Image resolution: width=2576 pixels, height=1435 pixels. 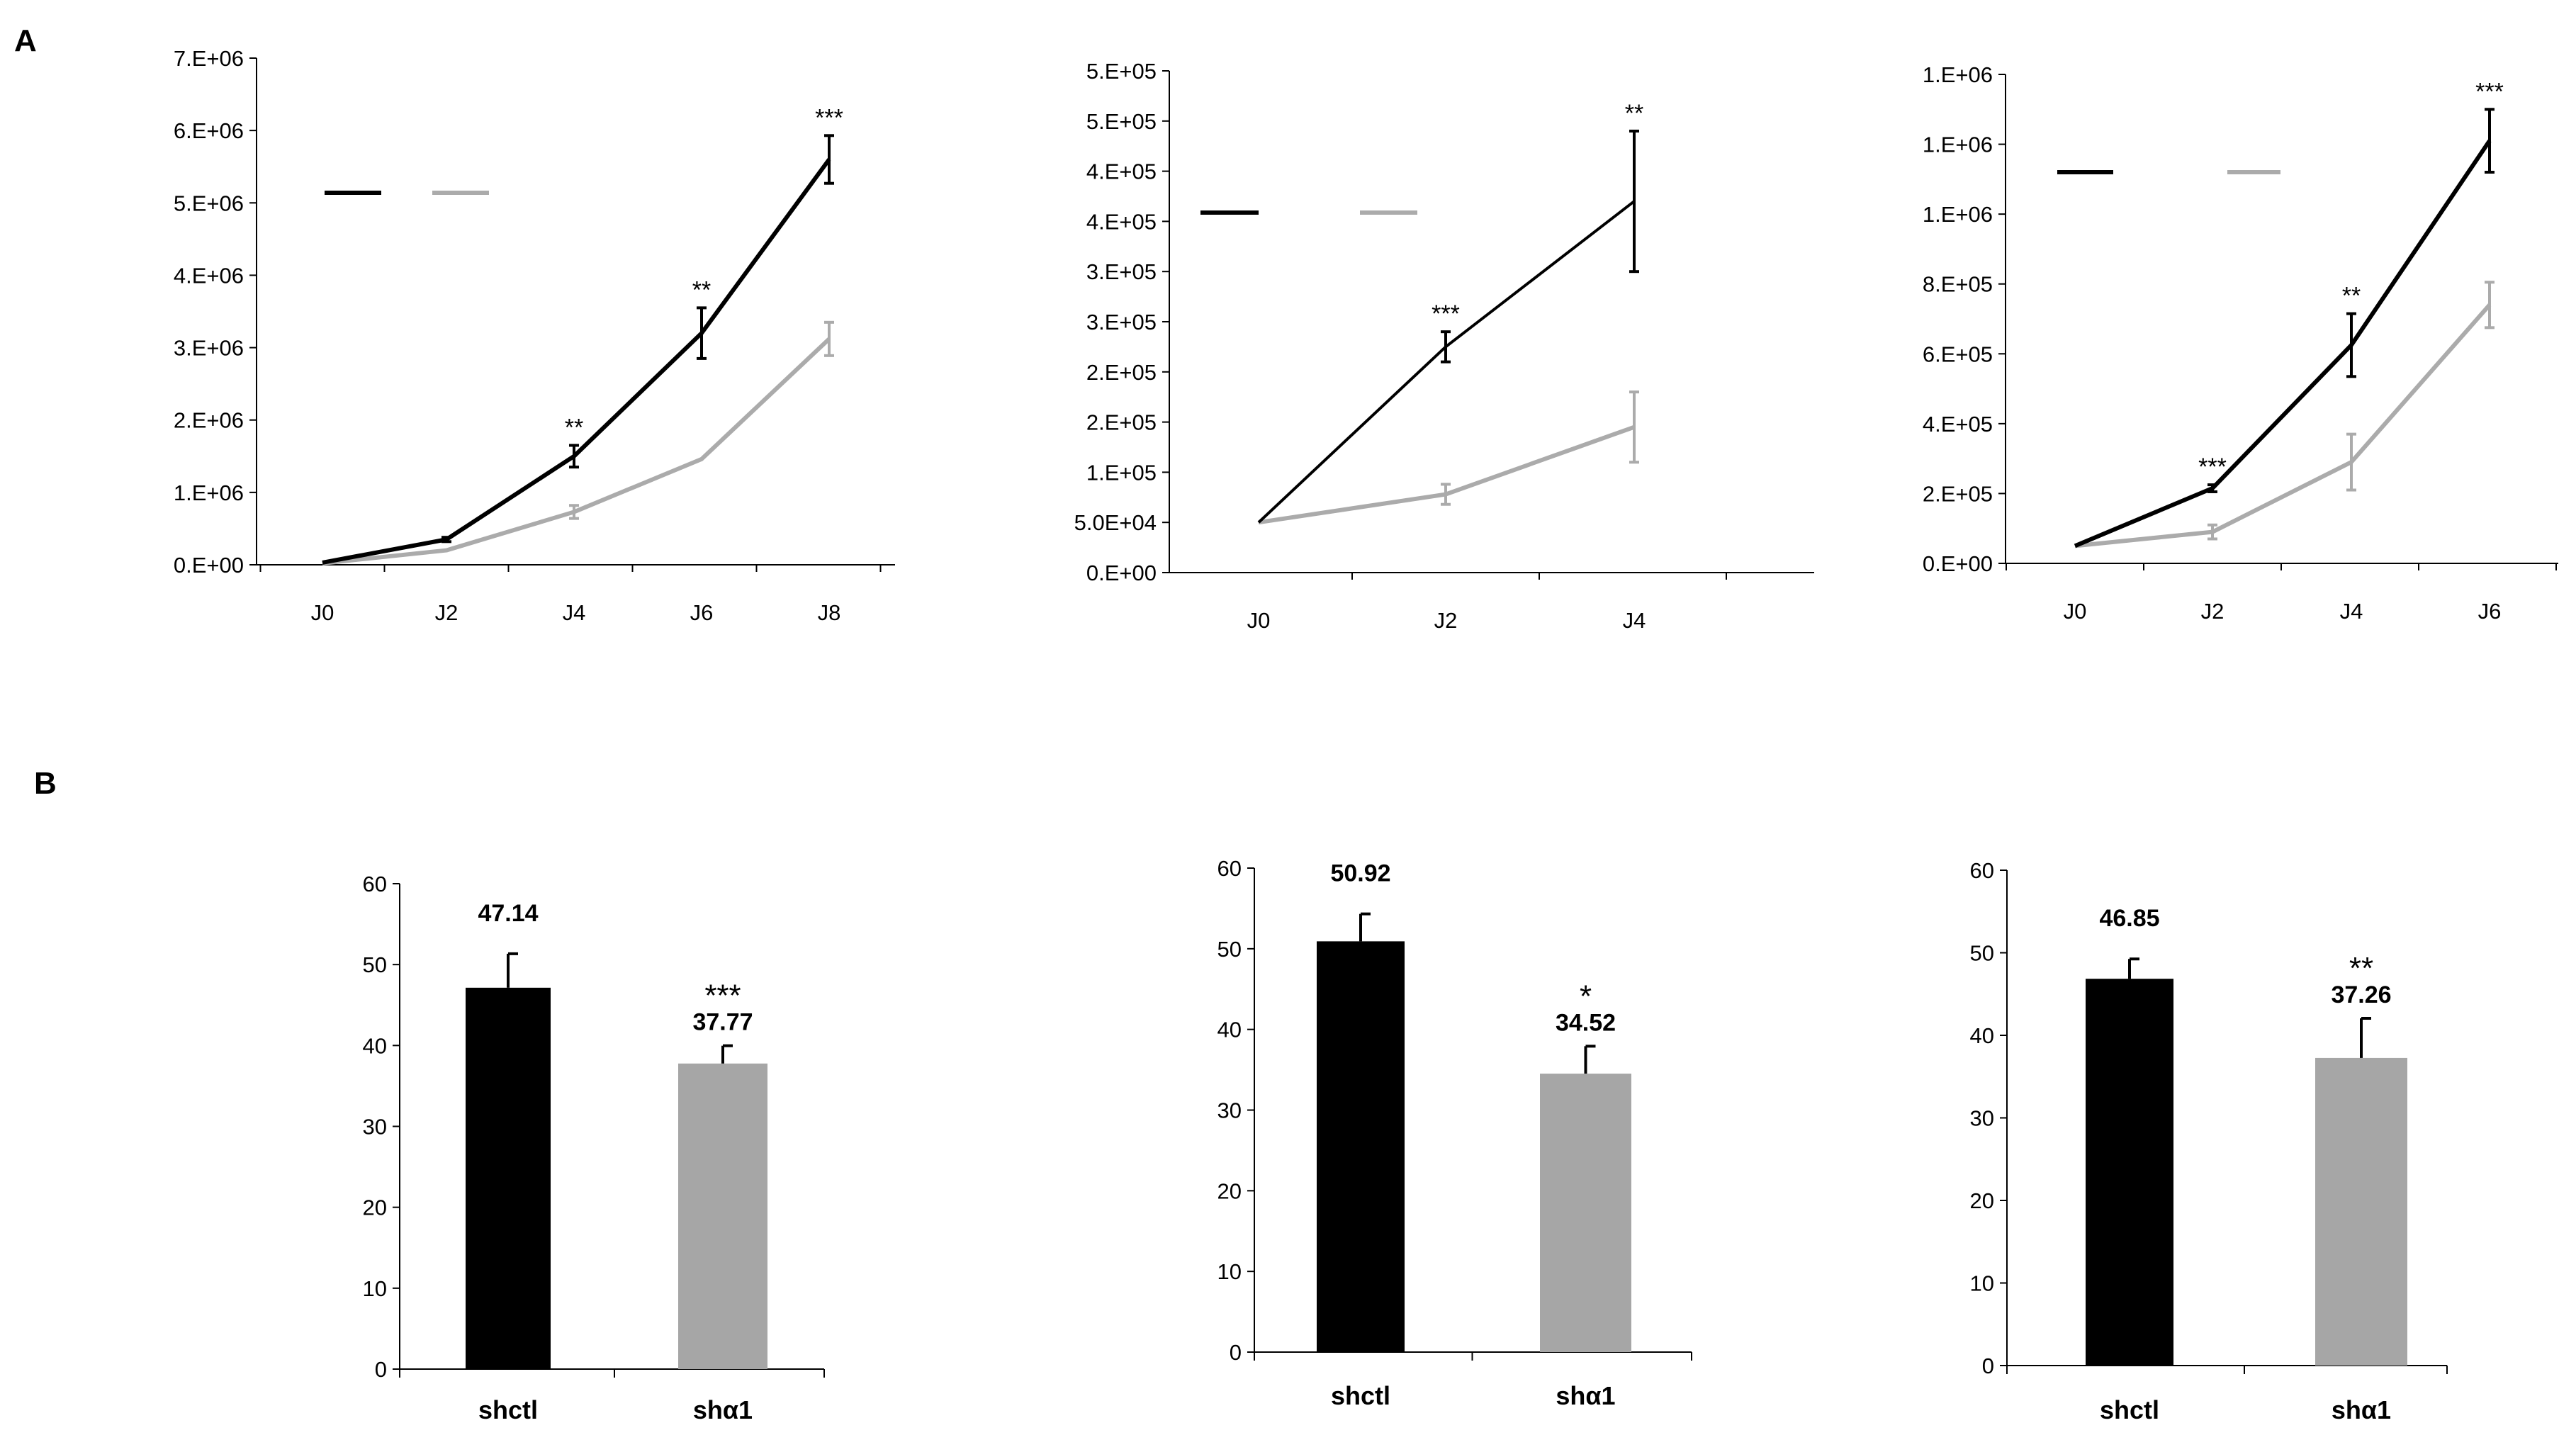 I want to click on panel-label-a: A, so click(x=25, y=40).